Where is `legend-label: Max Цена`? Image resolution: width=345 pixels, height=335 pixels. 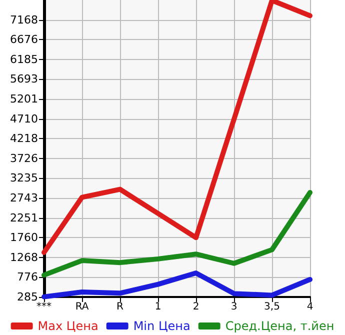
legend-label: Max Цена is located at coordinates (68, 326).